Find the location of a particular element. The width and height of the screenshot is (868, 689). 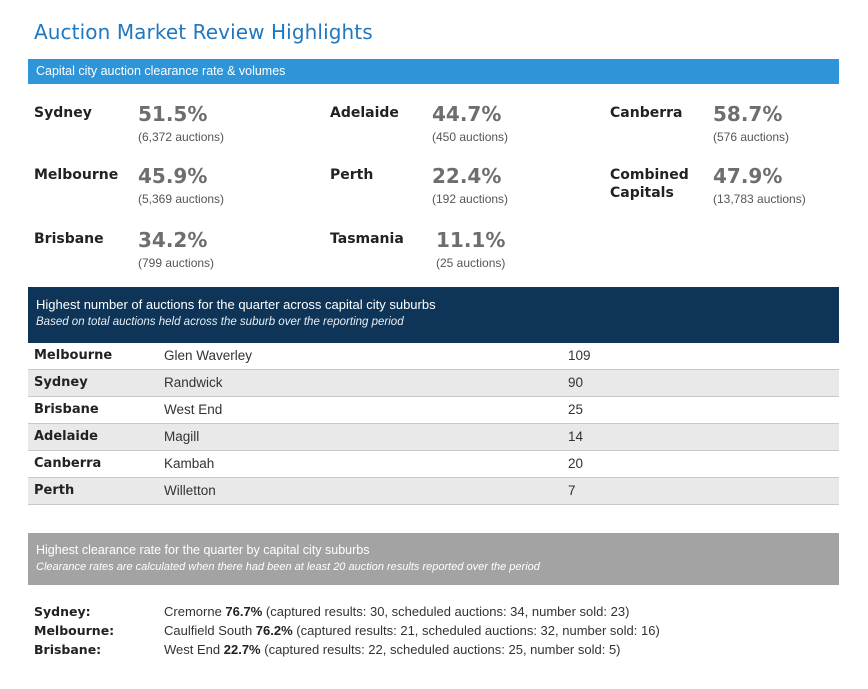

stat-volume: (5,369 auctions) is located at coordinates (181, 199).